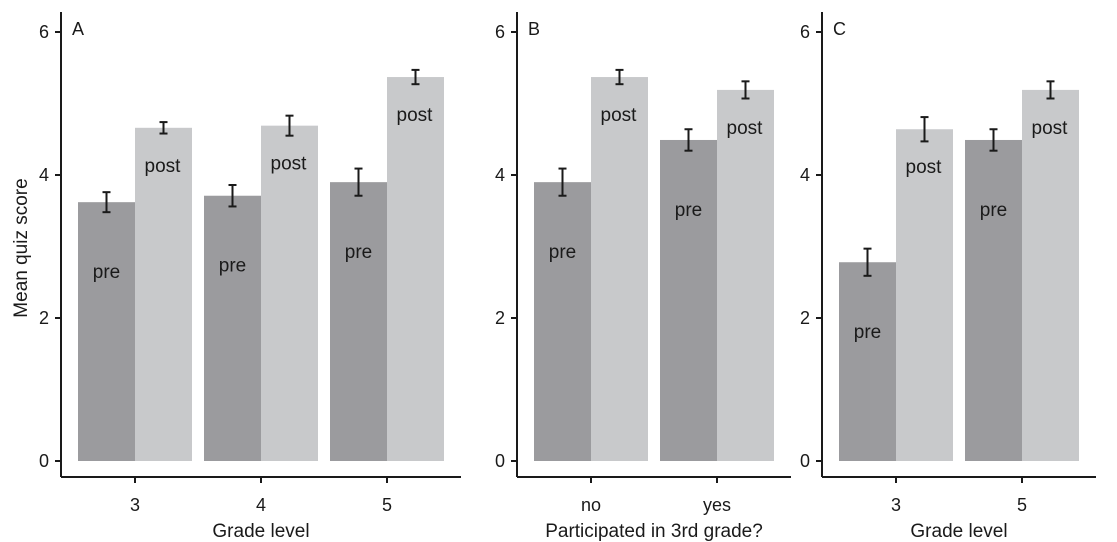 Image resolution: width=1117 pixels, height=542 pixels. I want to click on x-axis-title: Participated in 3rd grade?, so click(654, 531).